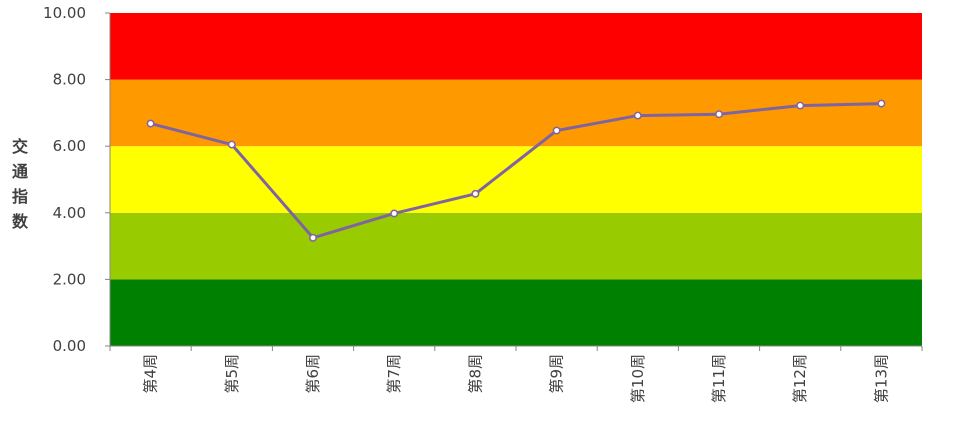 Image resolution: width=968 pixels, height=431 pixels. I want to click on y-tick-label-1: 2.00, so click(69, 279).